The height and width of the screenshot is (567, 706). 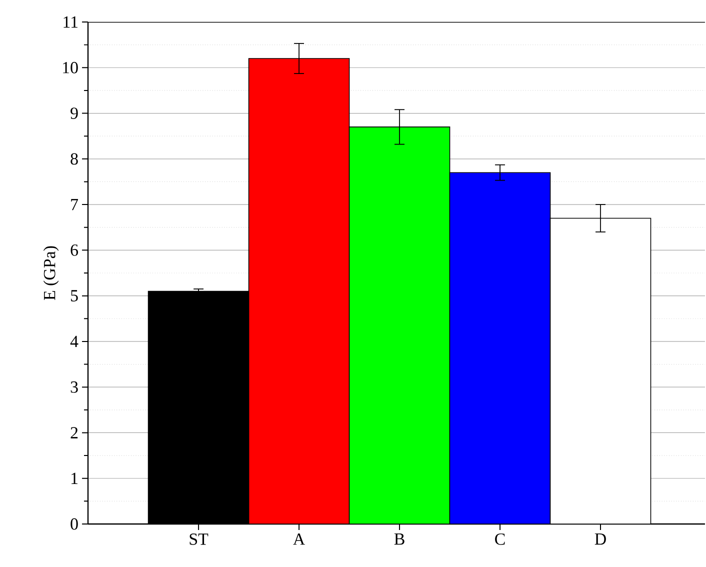 What do you see at coordinates (74, 342) in the screenshot?
I see `y-tick-label: 4` at bounding box center [74, 342].